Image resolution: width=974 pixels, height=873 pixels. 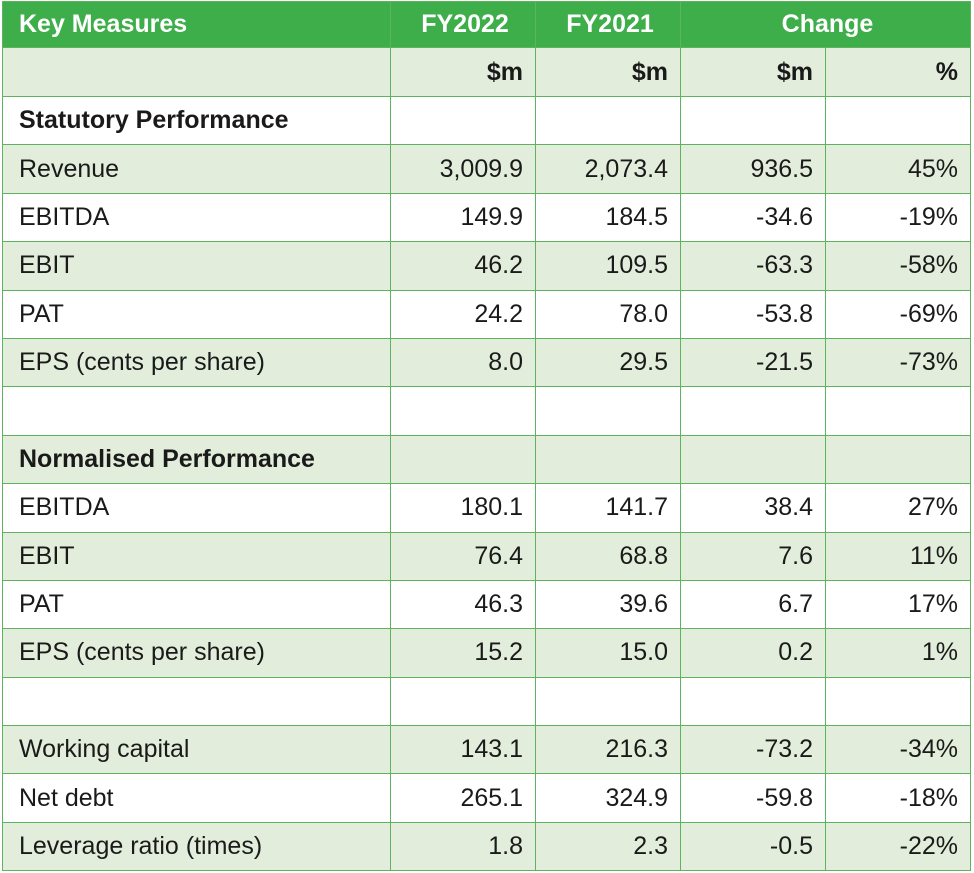 I want to click on header-change: Change, so click(x=825, y=24).